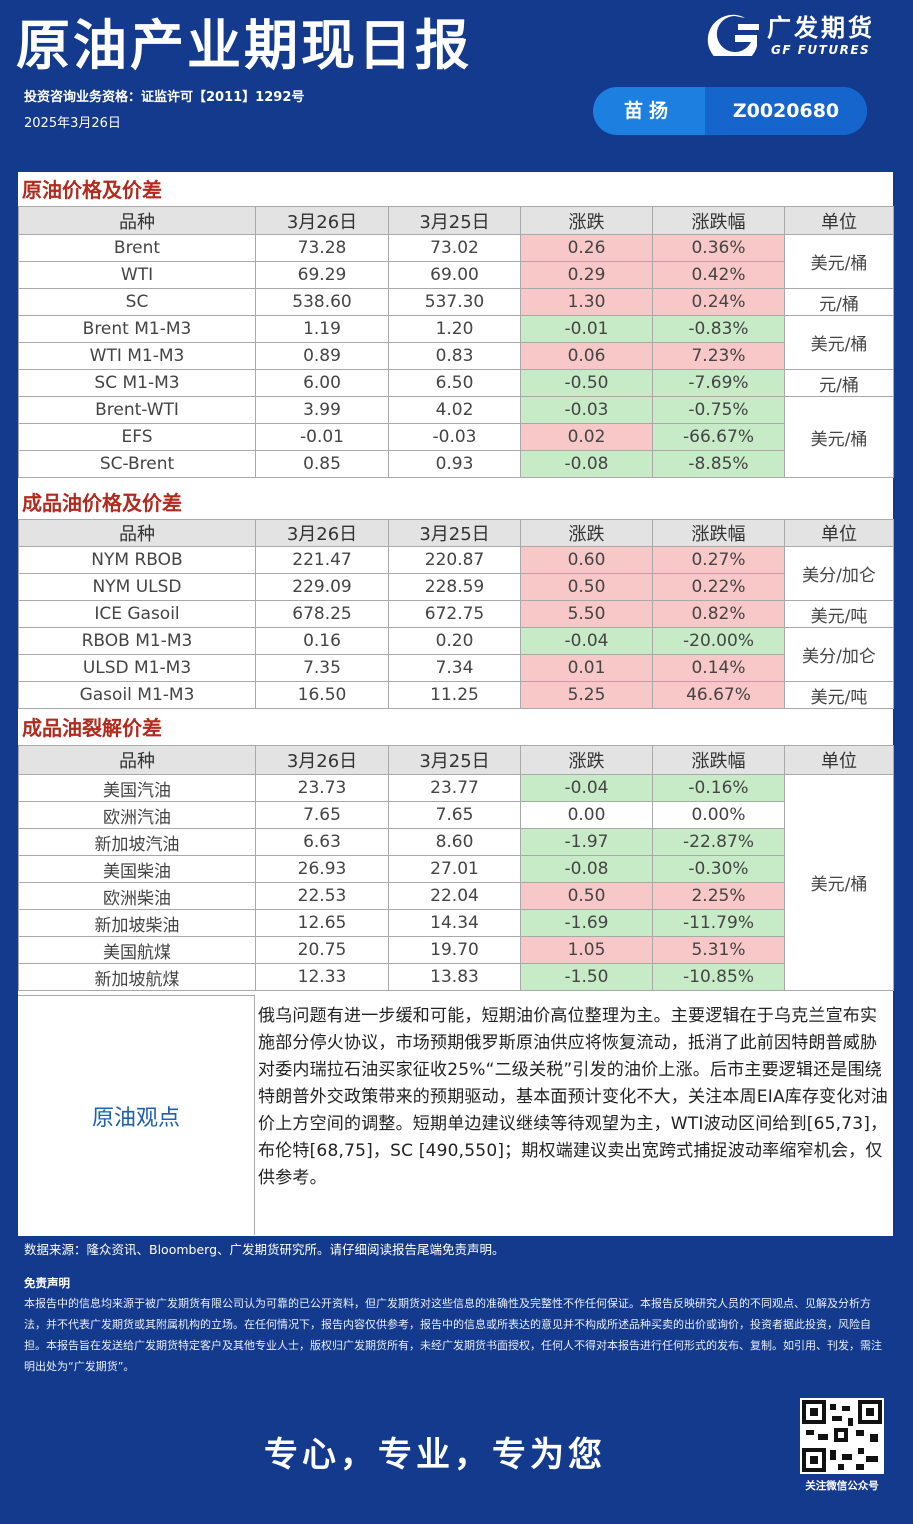  Describe the element at coordinates (137, 668) in the screenshot. I see `product-name-cell: ULSD M1-M3` at that location.